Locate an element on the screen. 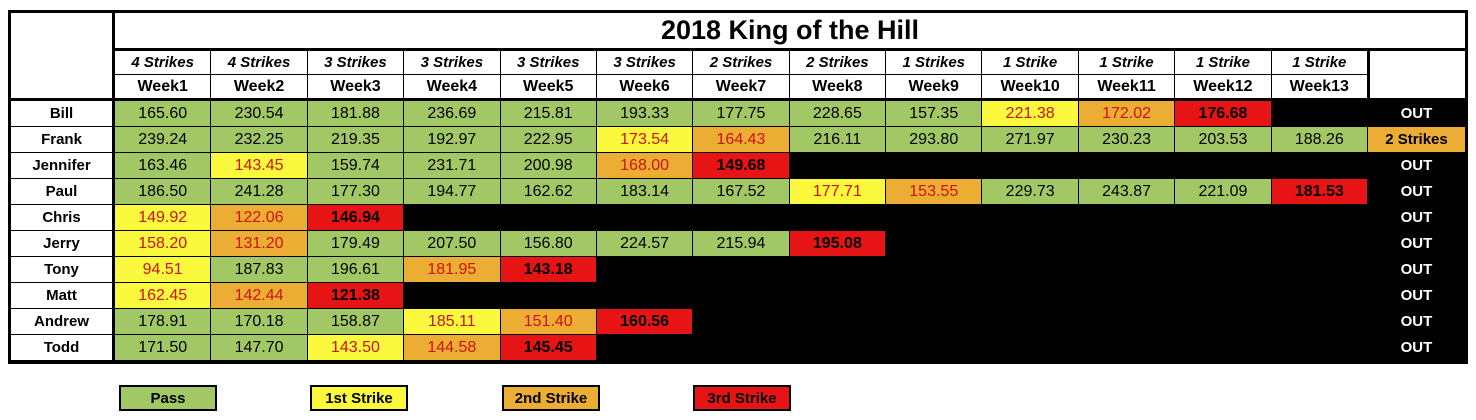 This screenshot has width=1476, height=420. score-cell: 160.56 is located at coordinates (645, 322).